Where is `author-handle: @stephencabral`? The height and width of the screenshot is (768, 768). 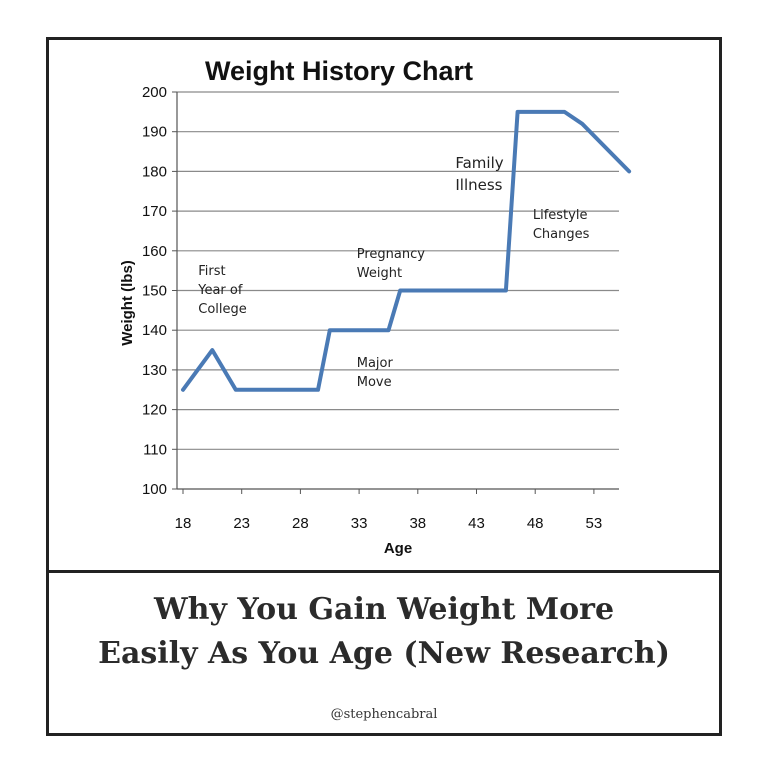 author-handle: @stephencabral is located at coordinates (384, 714).